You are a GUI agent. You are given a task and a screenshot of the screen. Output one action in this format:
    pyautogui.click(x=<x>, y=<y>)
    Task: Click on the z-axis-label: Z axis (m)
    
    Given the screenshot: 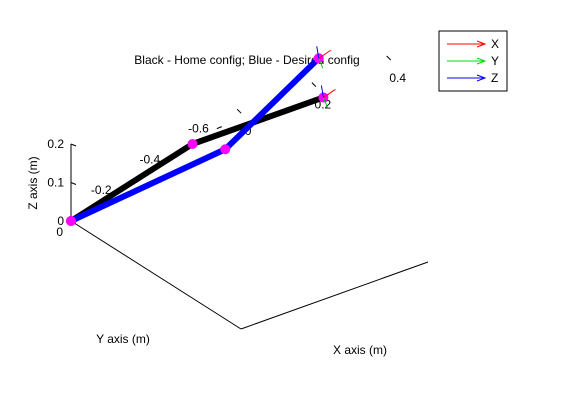 What is the action you would take?
    pyautogui.click(x=33, y=182)
    